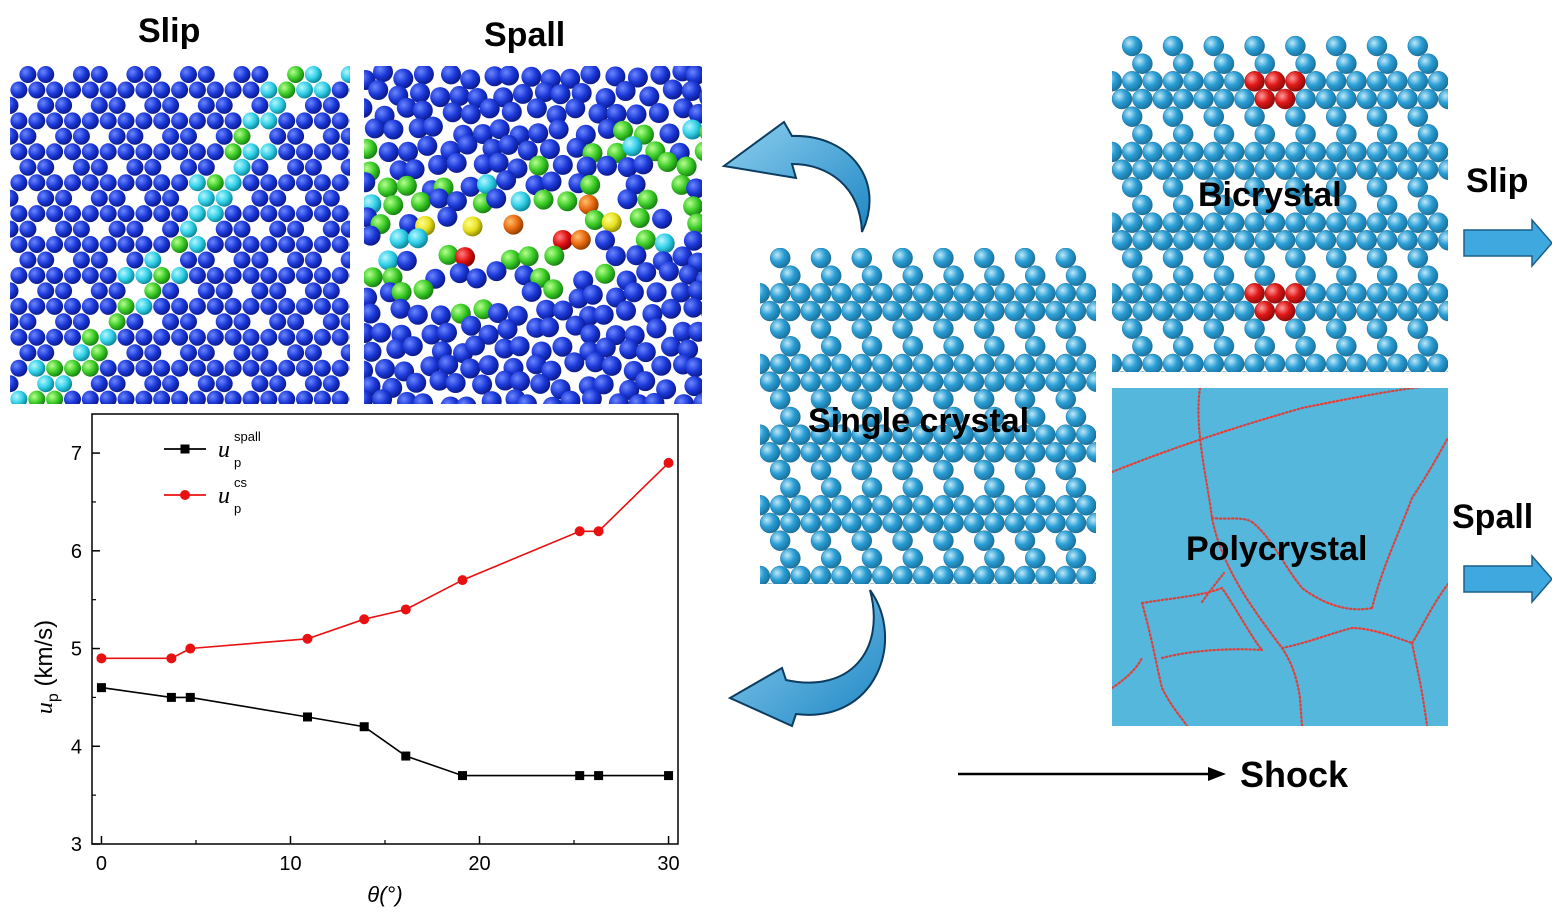  What do you see at coordinates (1507, 243) in the screenshot?
I see `slip-arrow-icon` at bounding box center [1507, 243].